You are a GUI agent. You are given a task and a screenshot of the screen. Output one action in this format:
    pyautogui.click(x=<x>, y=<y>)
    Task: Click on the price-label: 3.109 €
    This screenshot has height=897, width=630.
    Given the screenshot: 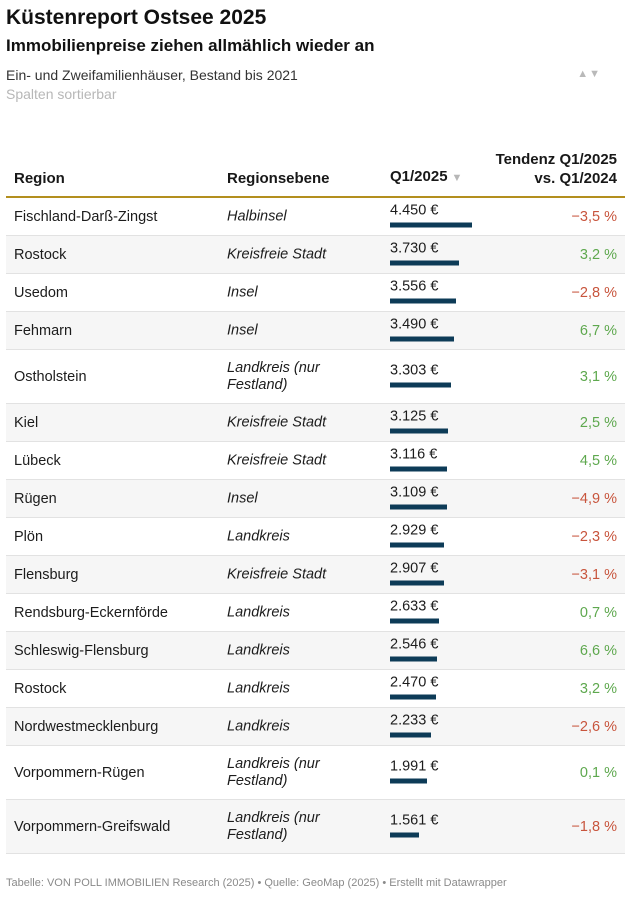 What is the action you would take?
    pyautogui.click(x=414, y=492)
    